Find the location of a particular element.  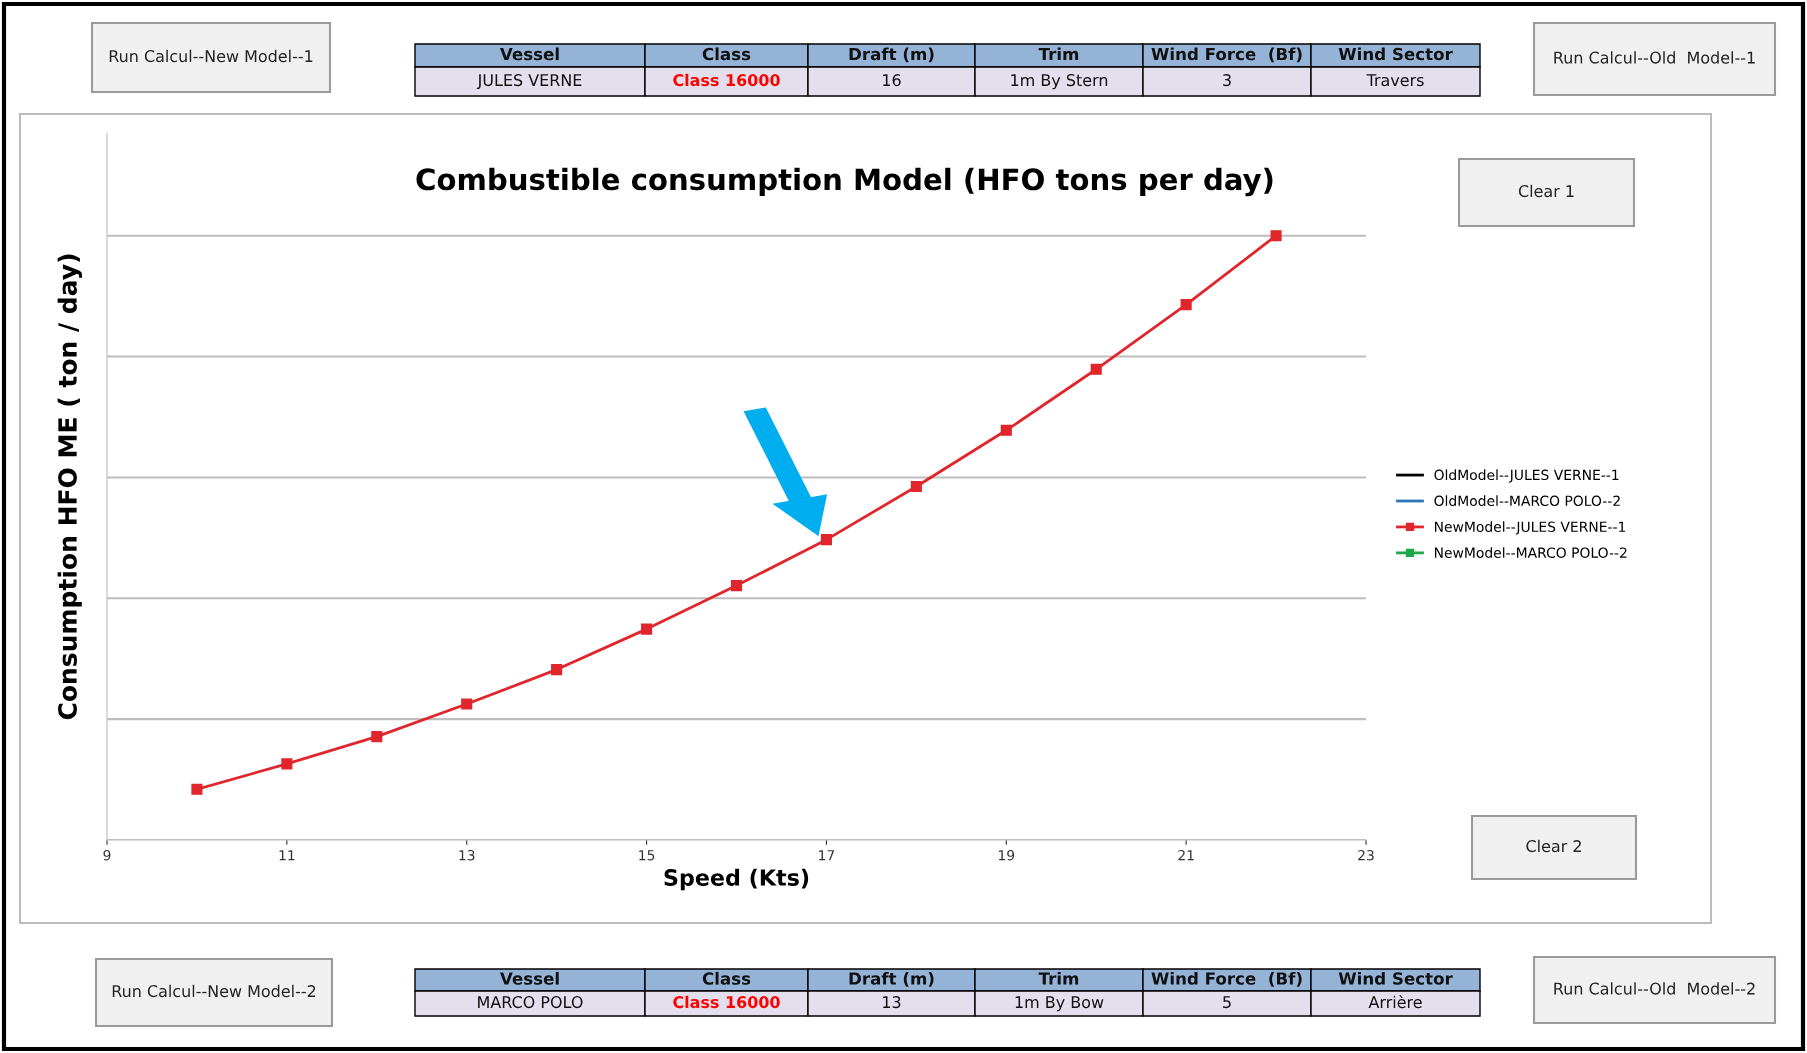

x-tick-label: 21 is located at coordinates (1186, 855).